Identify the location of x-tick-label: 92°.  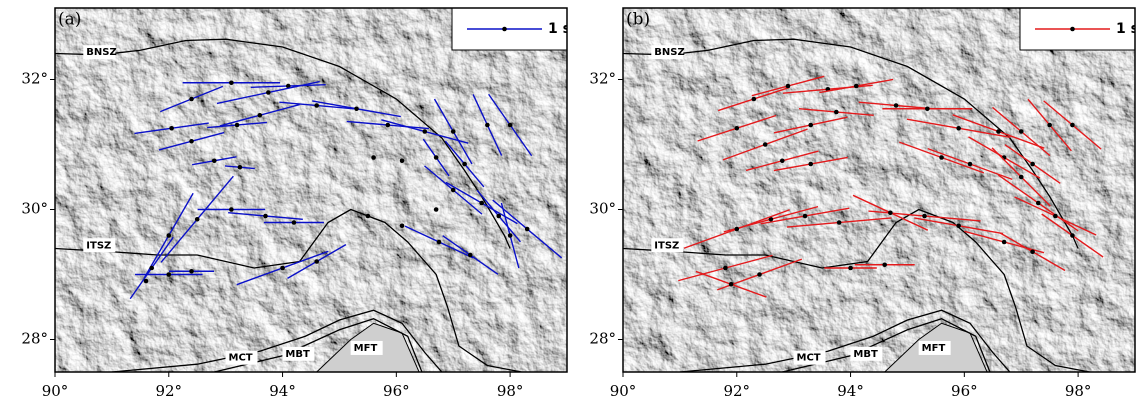
(736, 391).